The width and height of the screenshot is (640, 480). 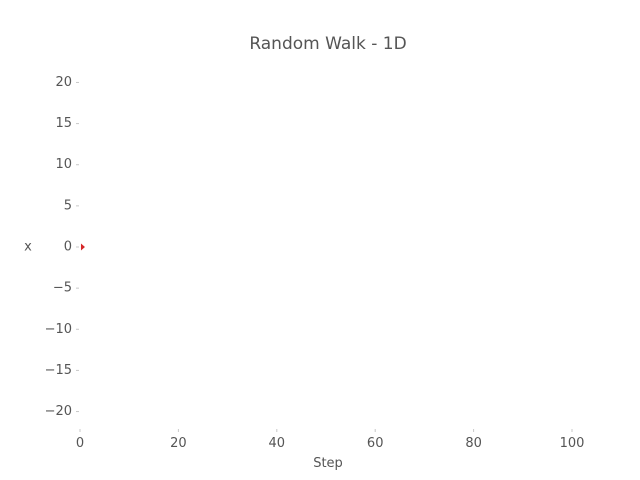 What do you see at coordinates (28, 247) in the screenshot?
I see `y-axis-label: x` at bounding box center [28, 247].